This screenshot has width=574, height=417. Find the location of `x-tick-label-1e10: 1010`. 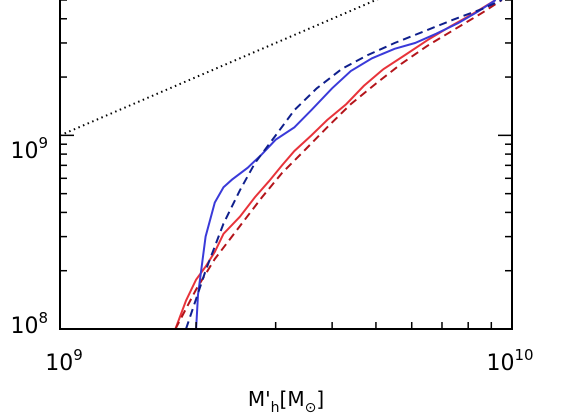

x-tick-label-1e10: 1010 is located at coordinates (509, 361).